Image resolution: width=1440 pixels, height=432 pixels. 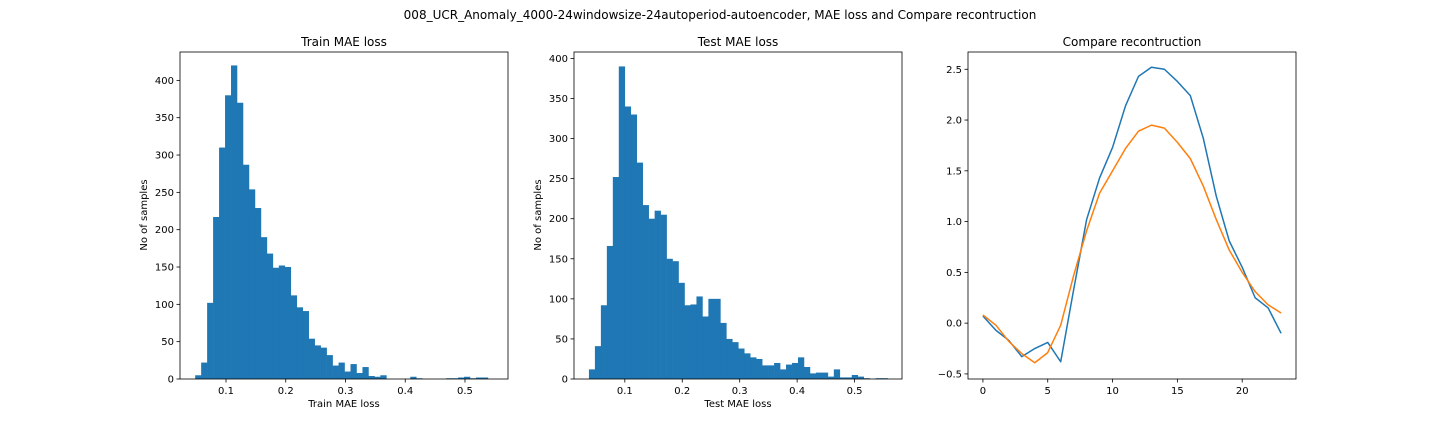 I want to click on test-histogram-y-tick-label: 200, so click(x=558, y=219).